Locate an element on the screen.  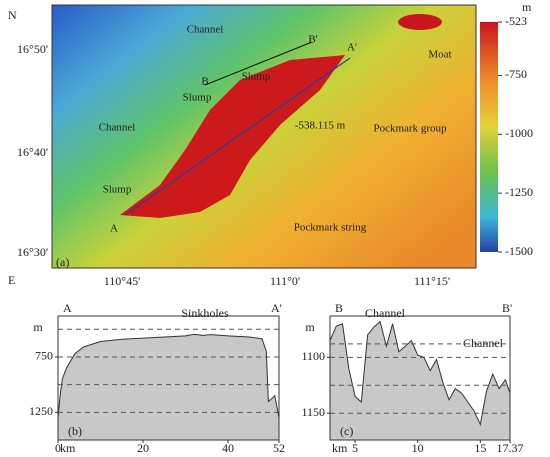
colorbar: m is located at coordinates (506, 126).